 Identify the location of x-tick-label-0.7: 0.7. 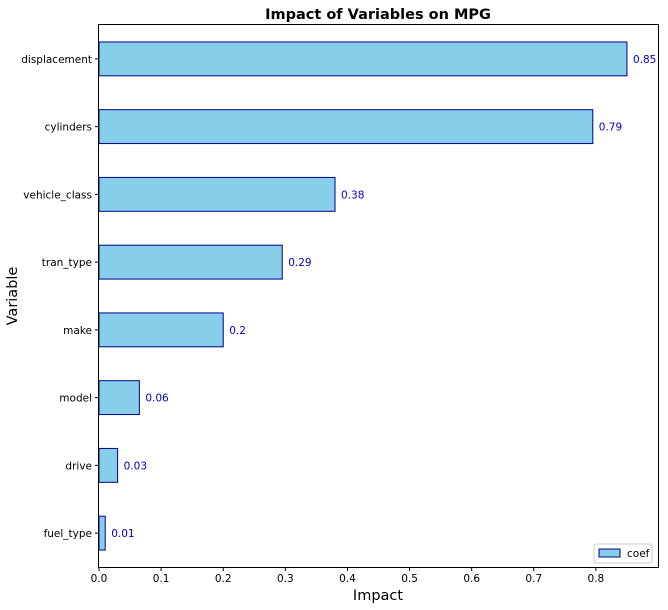
(533, 579).